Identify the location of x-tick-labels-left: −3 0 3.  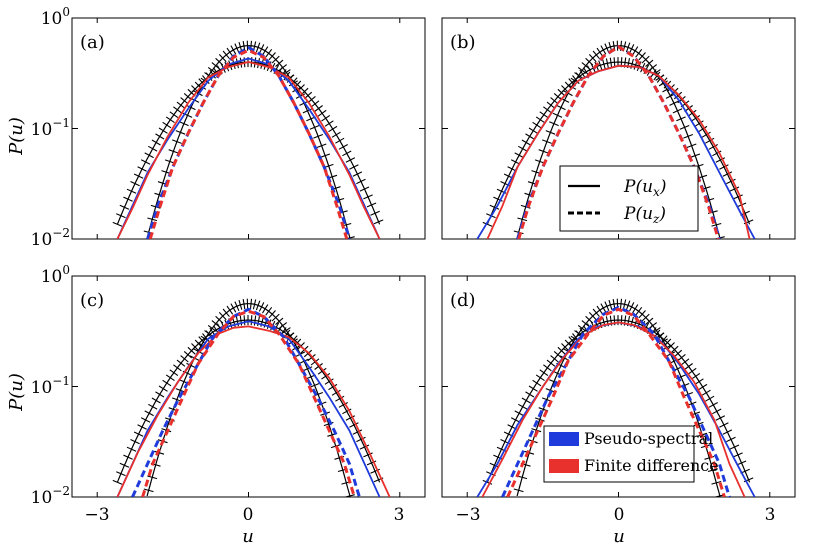
(244, 515).